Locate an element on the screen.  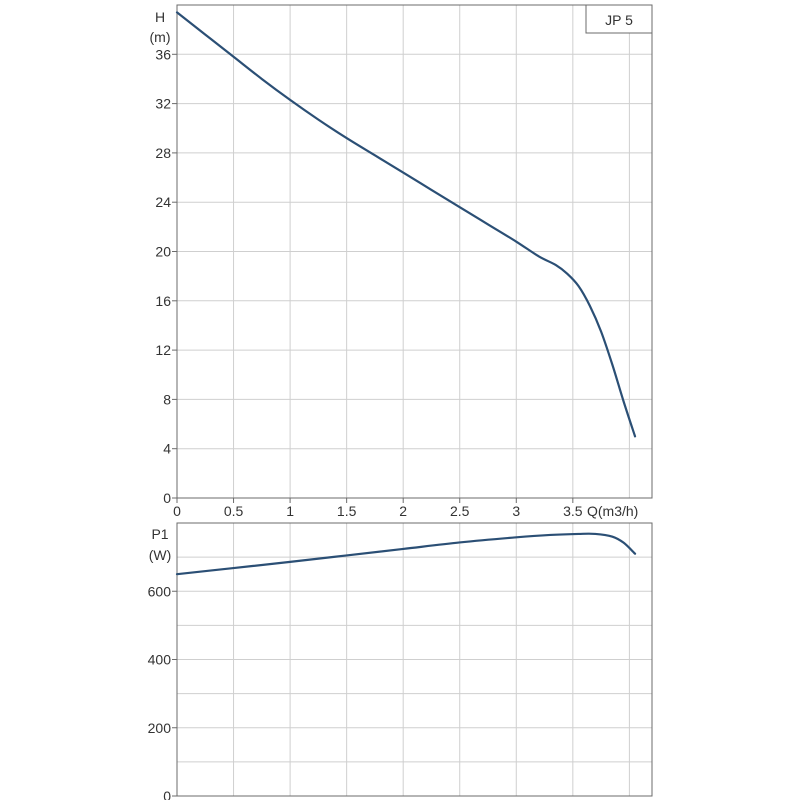
head-y-tick-label: 28 is located at coordinates (163, 153).